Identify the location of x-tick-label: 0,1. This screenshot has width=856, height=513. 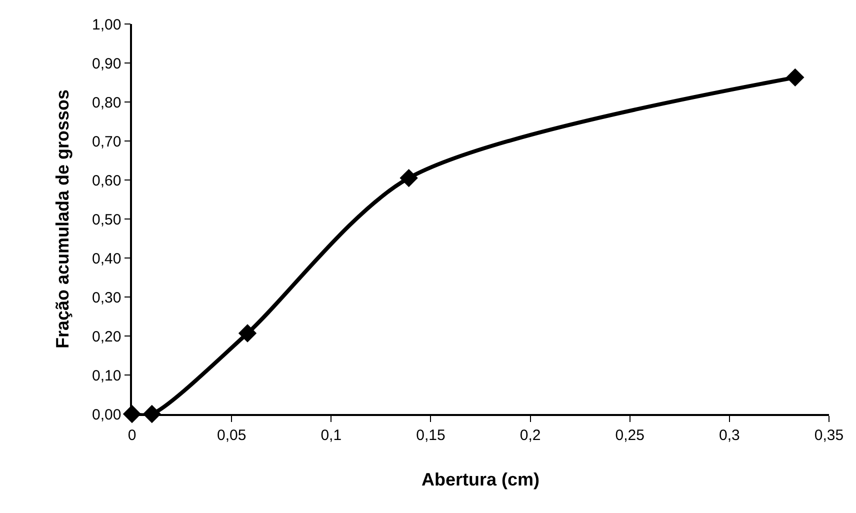
(331, 435).